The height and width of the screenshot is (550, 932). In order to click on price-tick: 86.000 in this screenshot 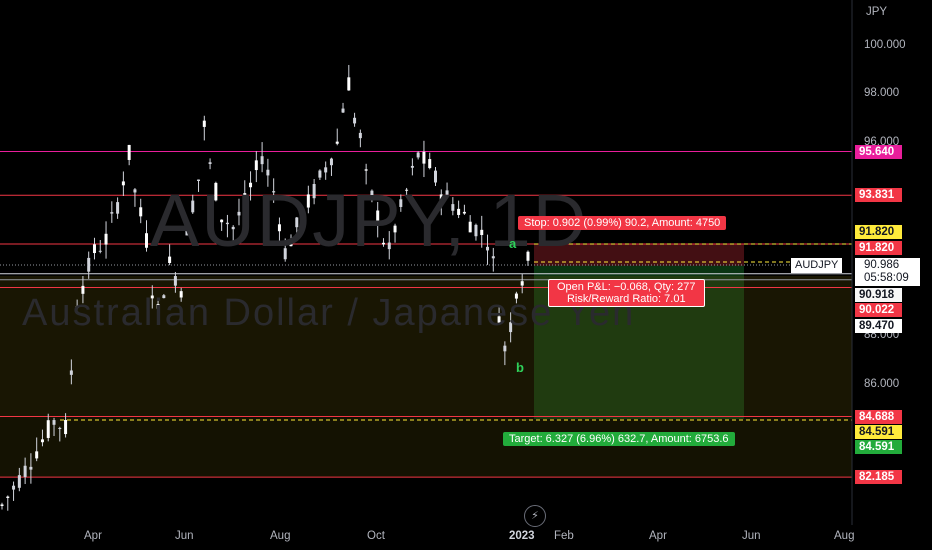, I will do `click(882, 383)`.